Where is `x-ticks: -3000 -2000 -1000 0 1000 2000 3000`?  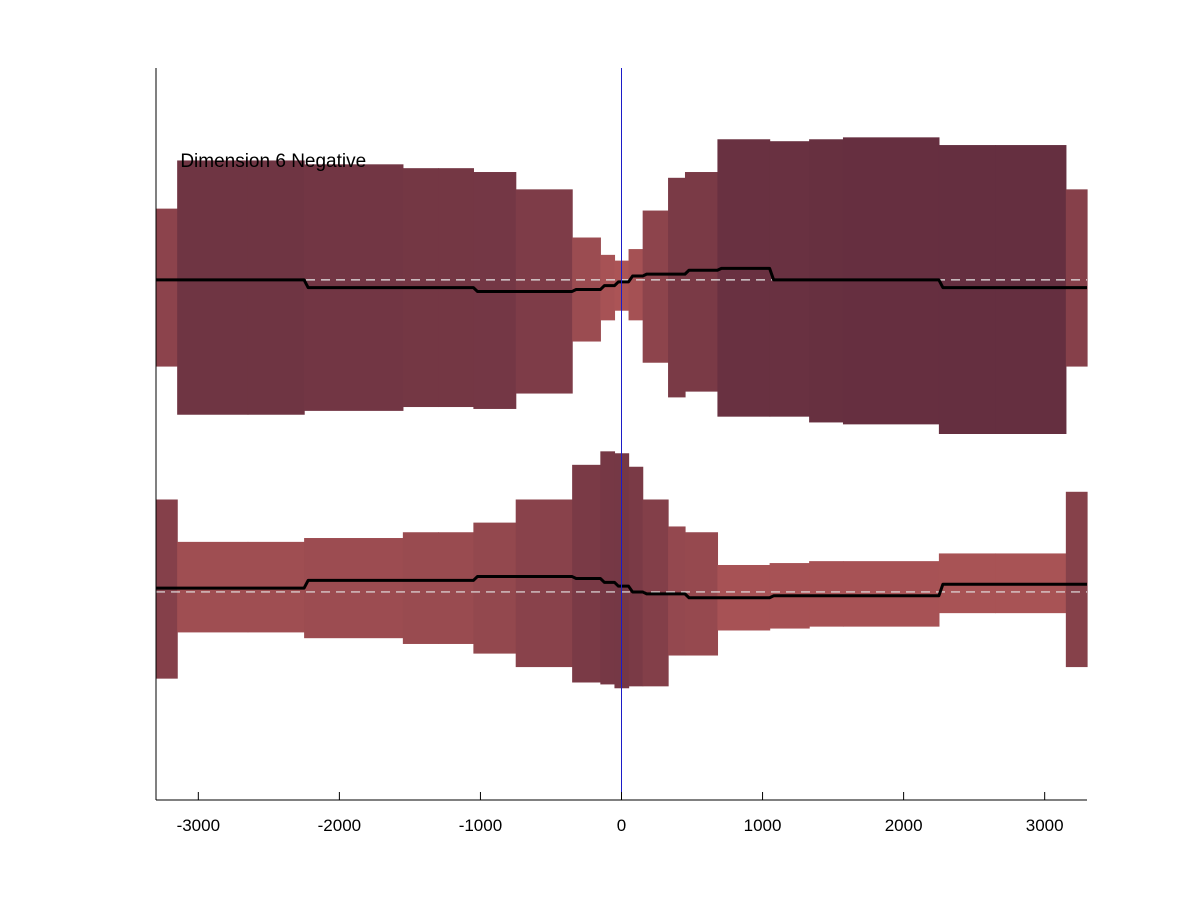
x-ticks: -3000 -2000 -1000 0 1000 2000 3000 is located at coordinates (620, 813).